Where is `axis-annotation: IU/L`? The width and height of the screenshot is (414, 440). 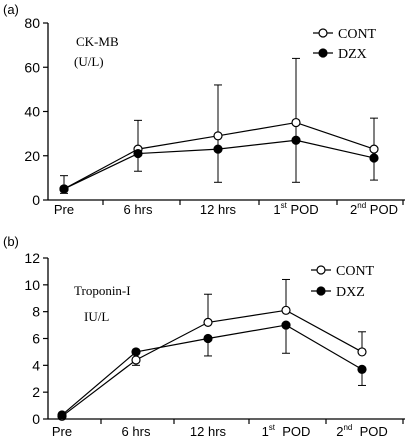 axis-annotation: IU/L is located at coordinates (96, 316).